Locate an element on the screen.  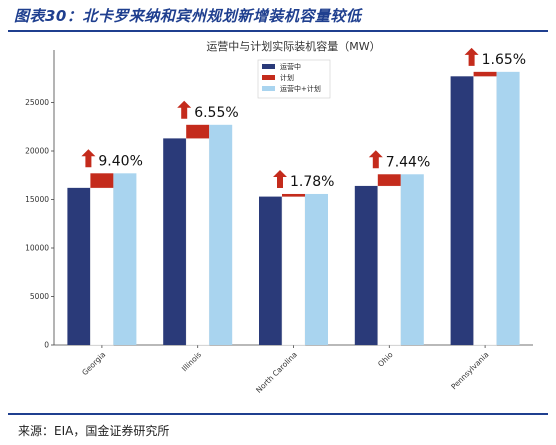
x-tick-label: Georgia is located at coordinates (93, 363).